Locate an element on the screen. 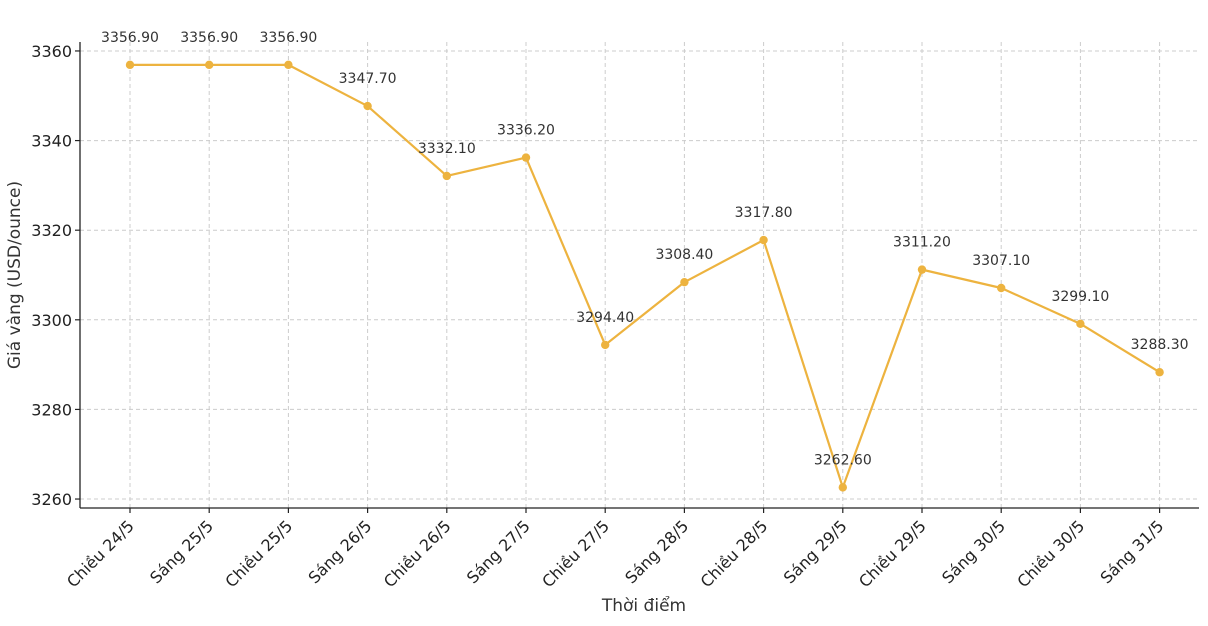 This screenshot has width=1208, height=626. y-tick-label: 3280 is located at coordinates (51, 409).